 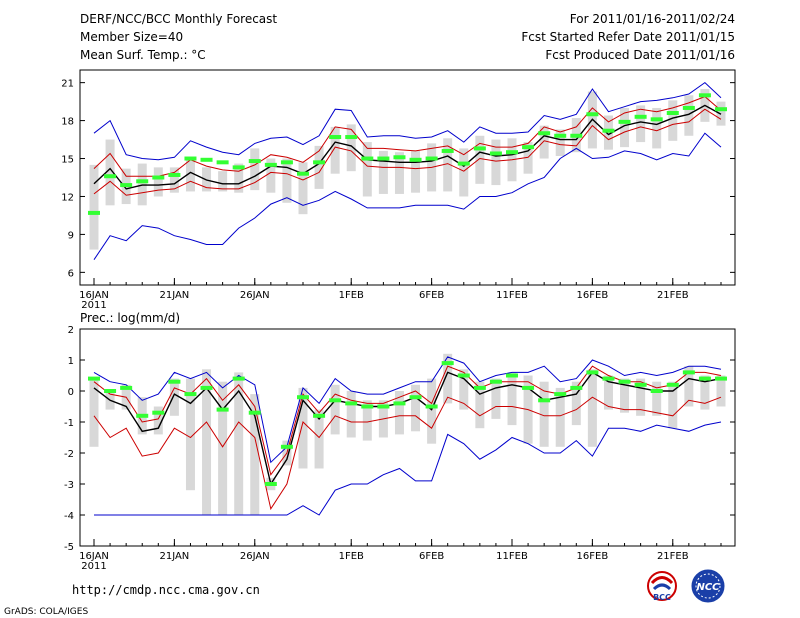 I want to click on temp-ytick-label: 21, so click(x=67, y=84).